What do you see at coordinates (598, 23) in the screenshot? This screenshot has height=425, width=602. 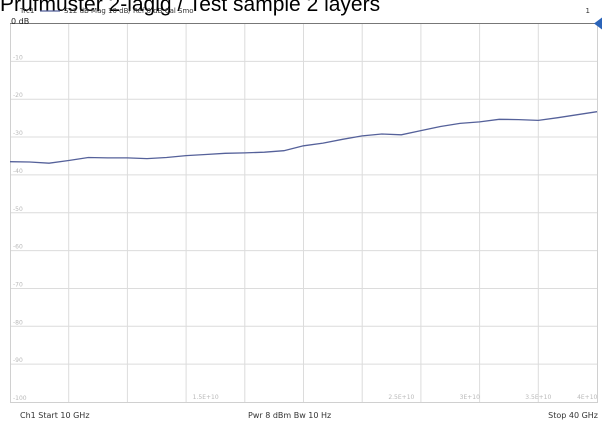 I see `reference-marker-icon` at bounding box center [598, 23].